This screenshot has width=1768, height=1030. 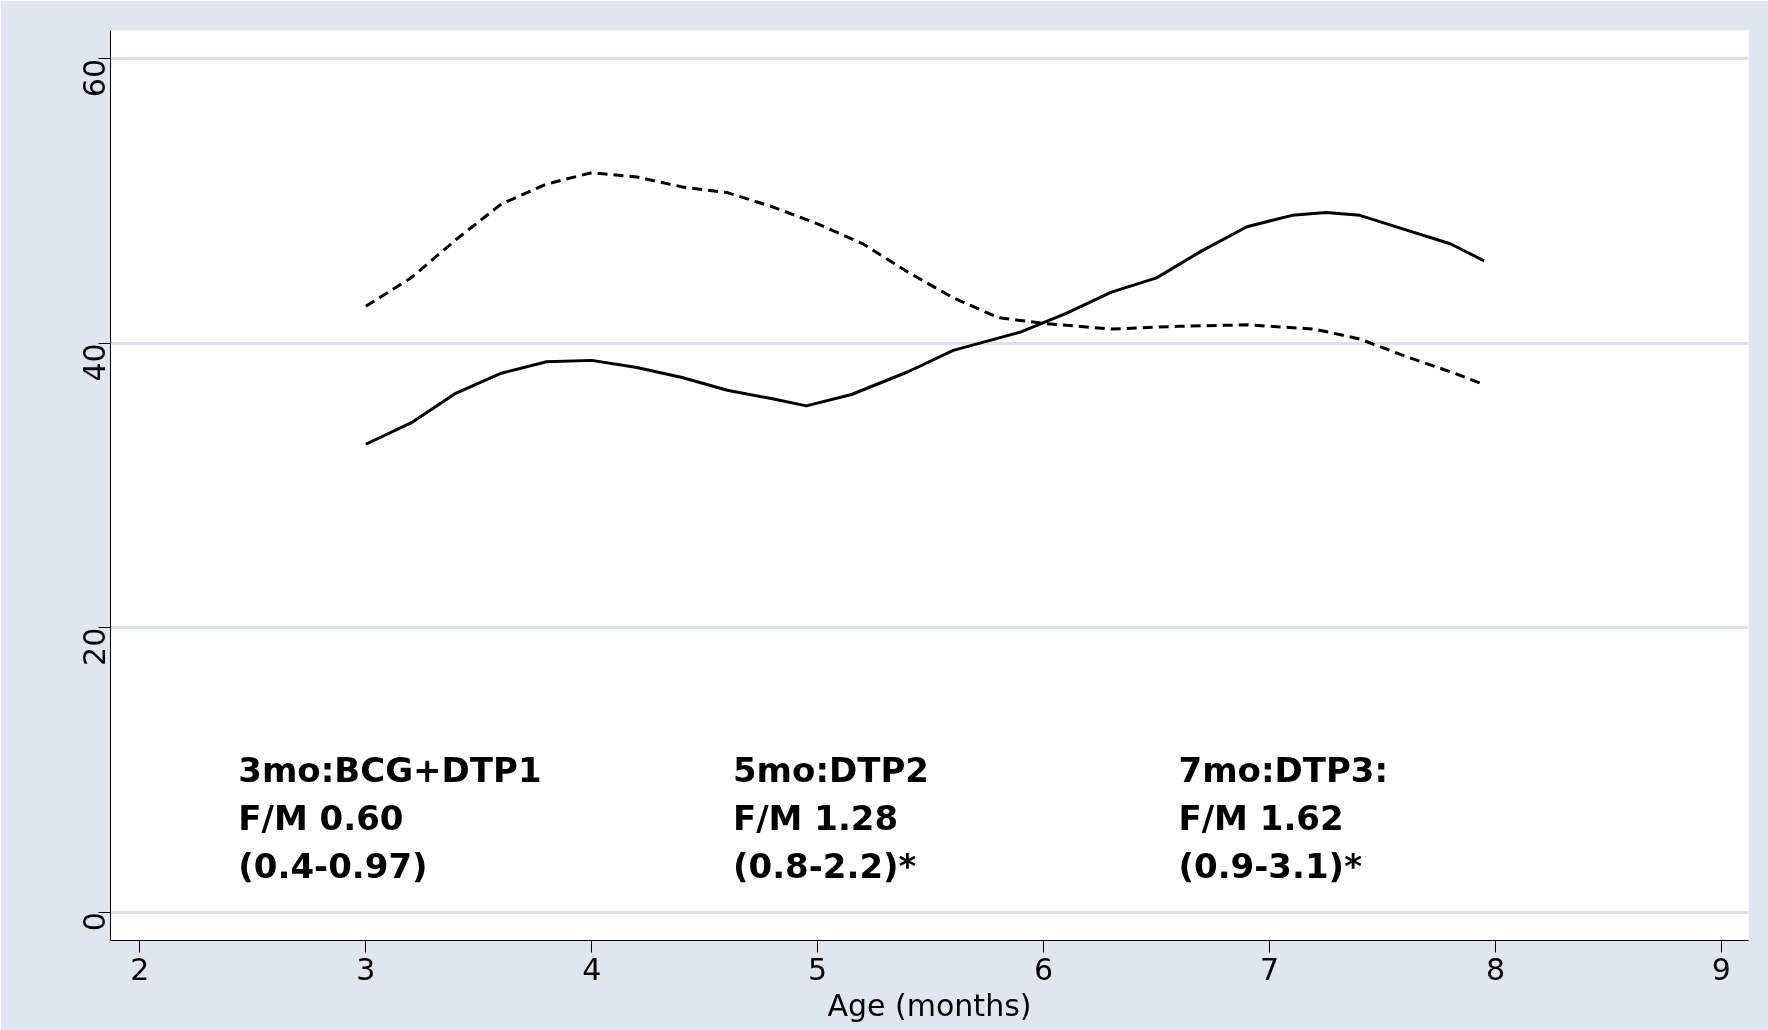 I want to click on x-tick-label: 5, so click(x=818, y=969).